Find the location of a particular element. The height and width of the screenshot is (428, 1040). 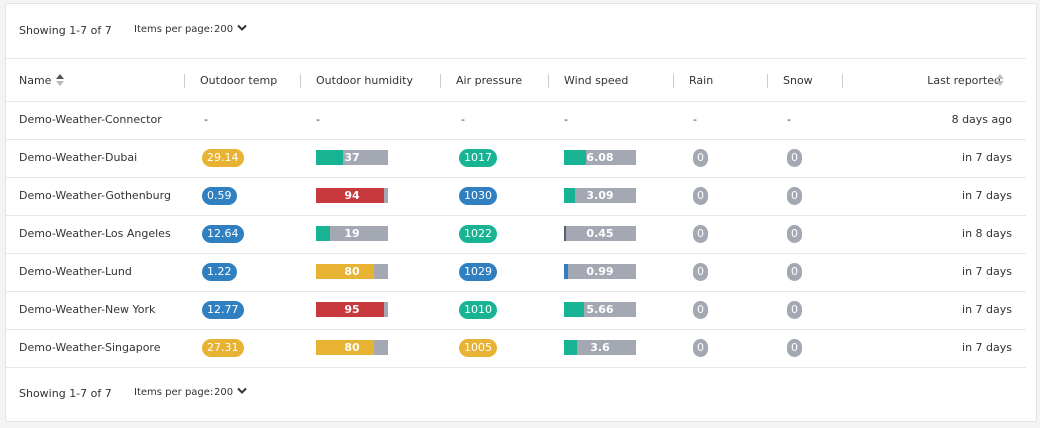

bar-label: 0.45 is located at coordinates (600, 233).